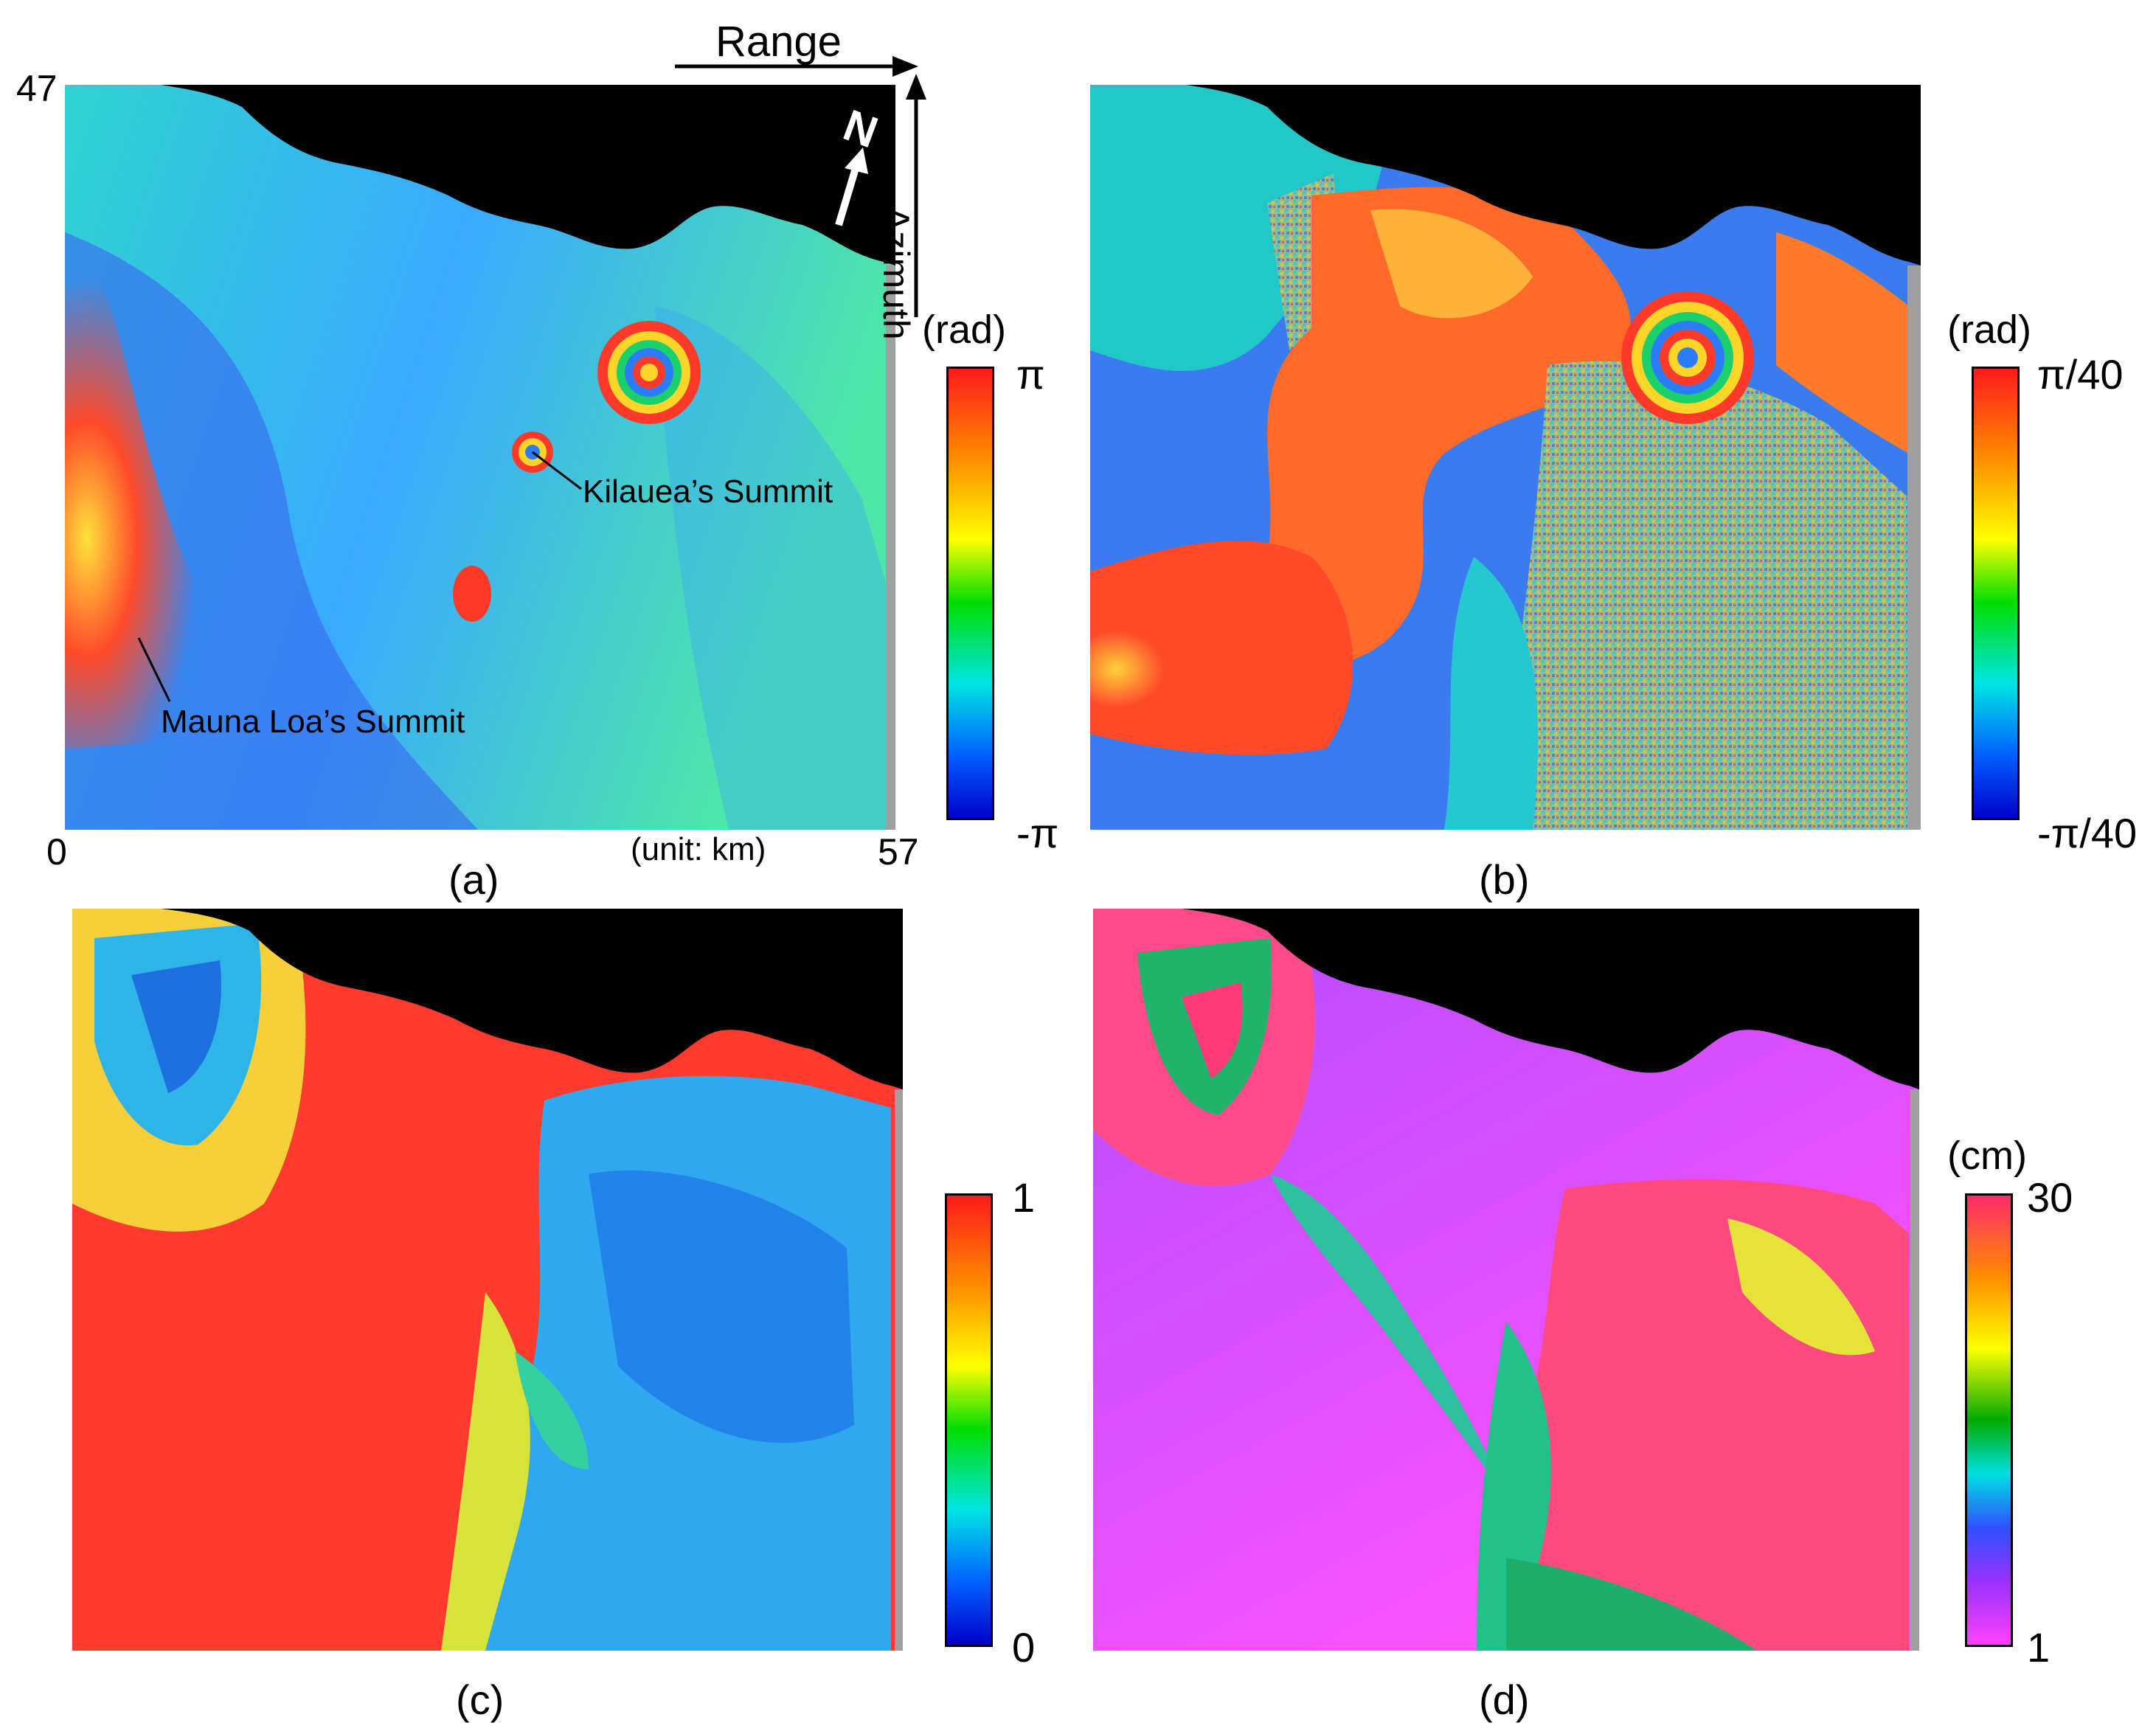  Describe the element at coordinates (1687, 357) in the screenshot. I see `kilauea-fringes-b` at that location.